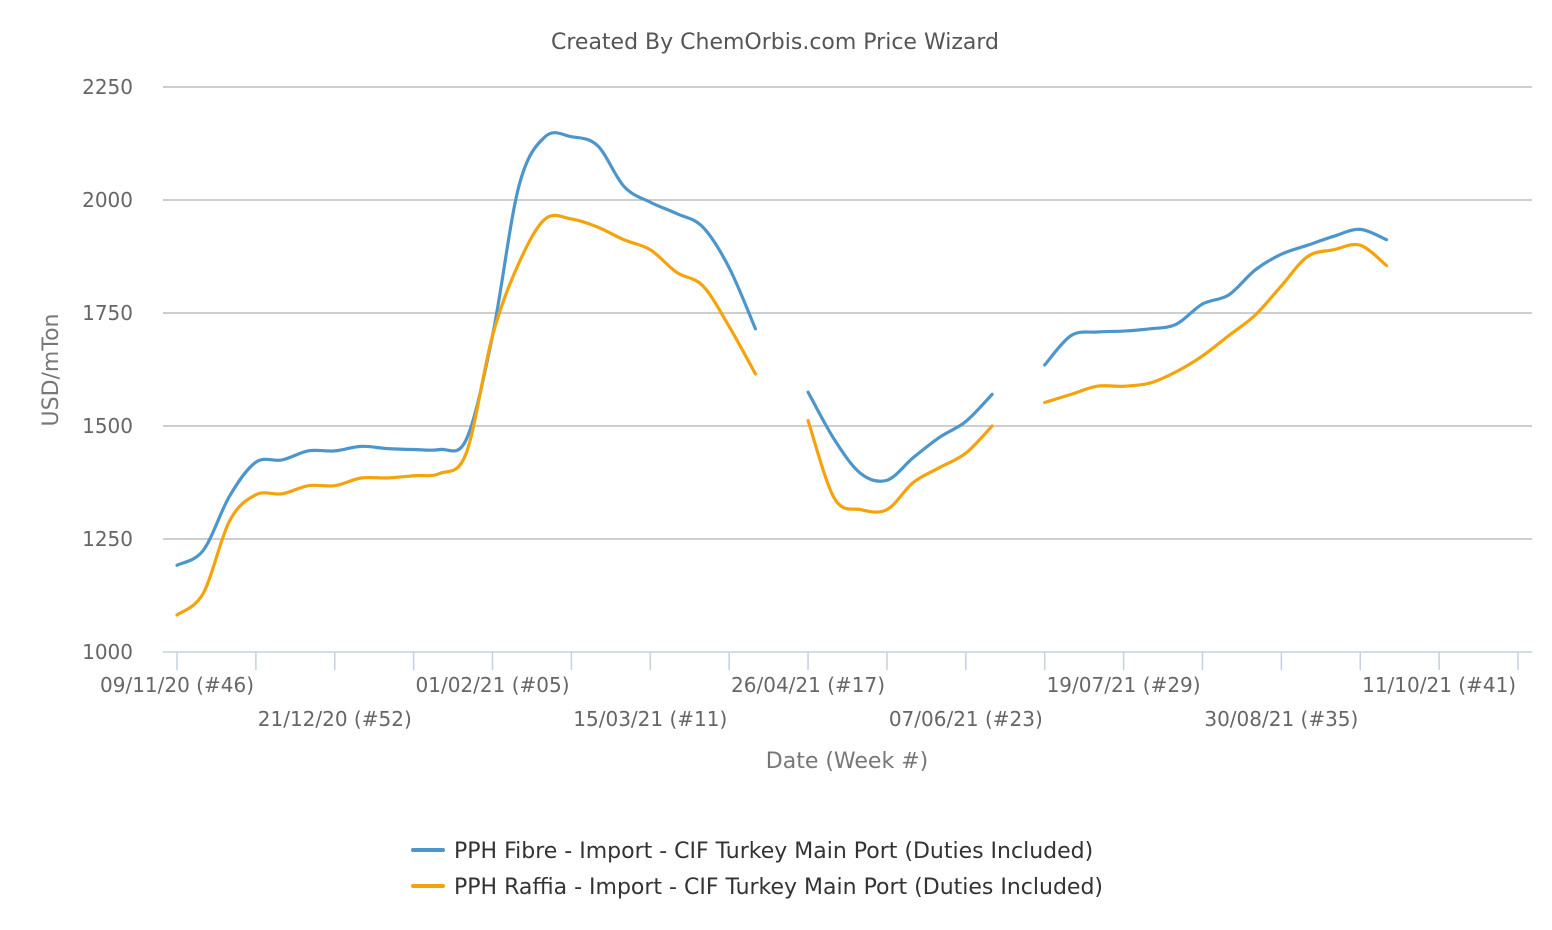 The image size is (1552, 930). What do you see at coordinates (107, 200) in the screenshot?
I see `y-tick-label: 2000` at bounding box center [107, 200].